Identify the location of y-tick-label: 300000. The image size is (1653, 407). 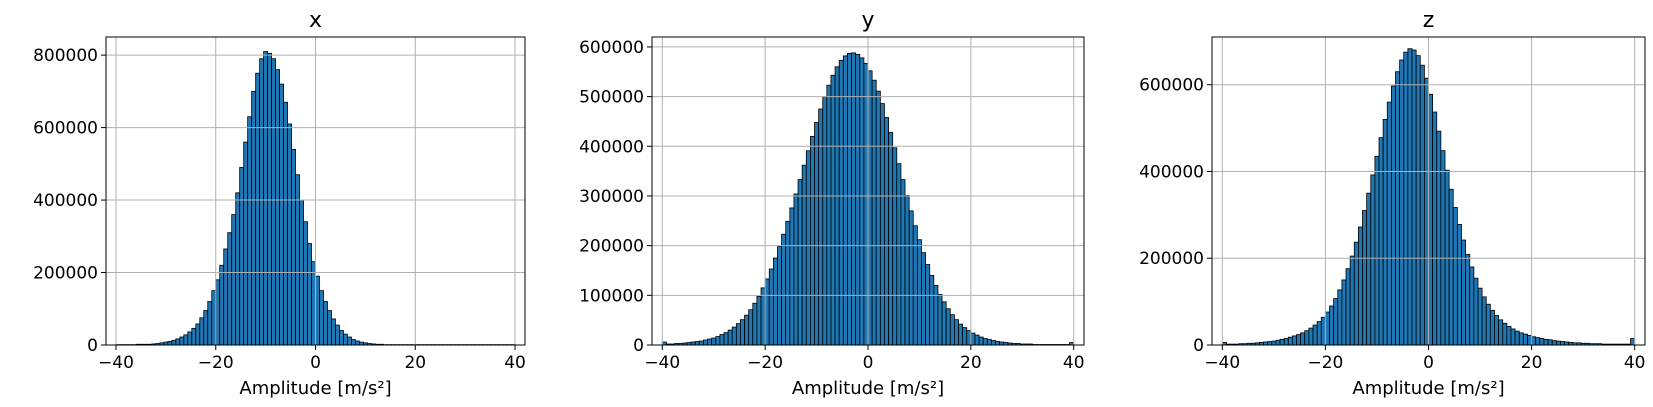
(611, 197).